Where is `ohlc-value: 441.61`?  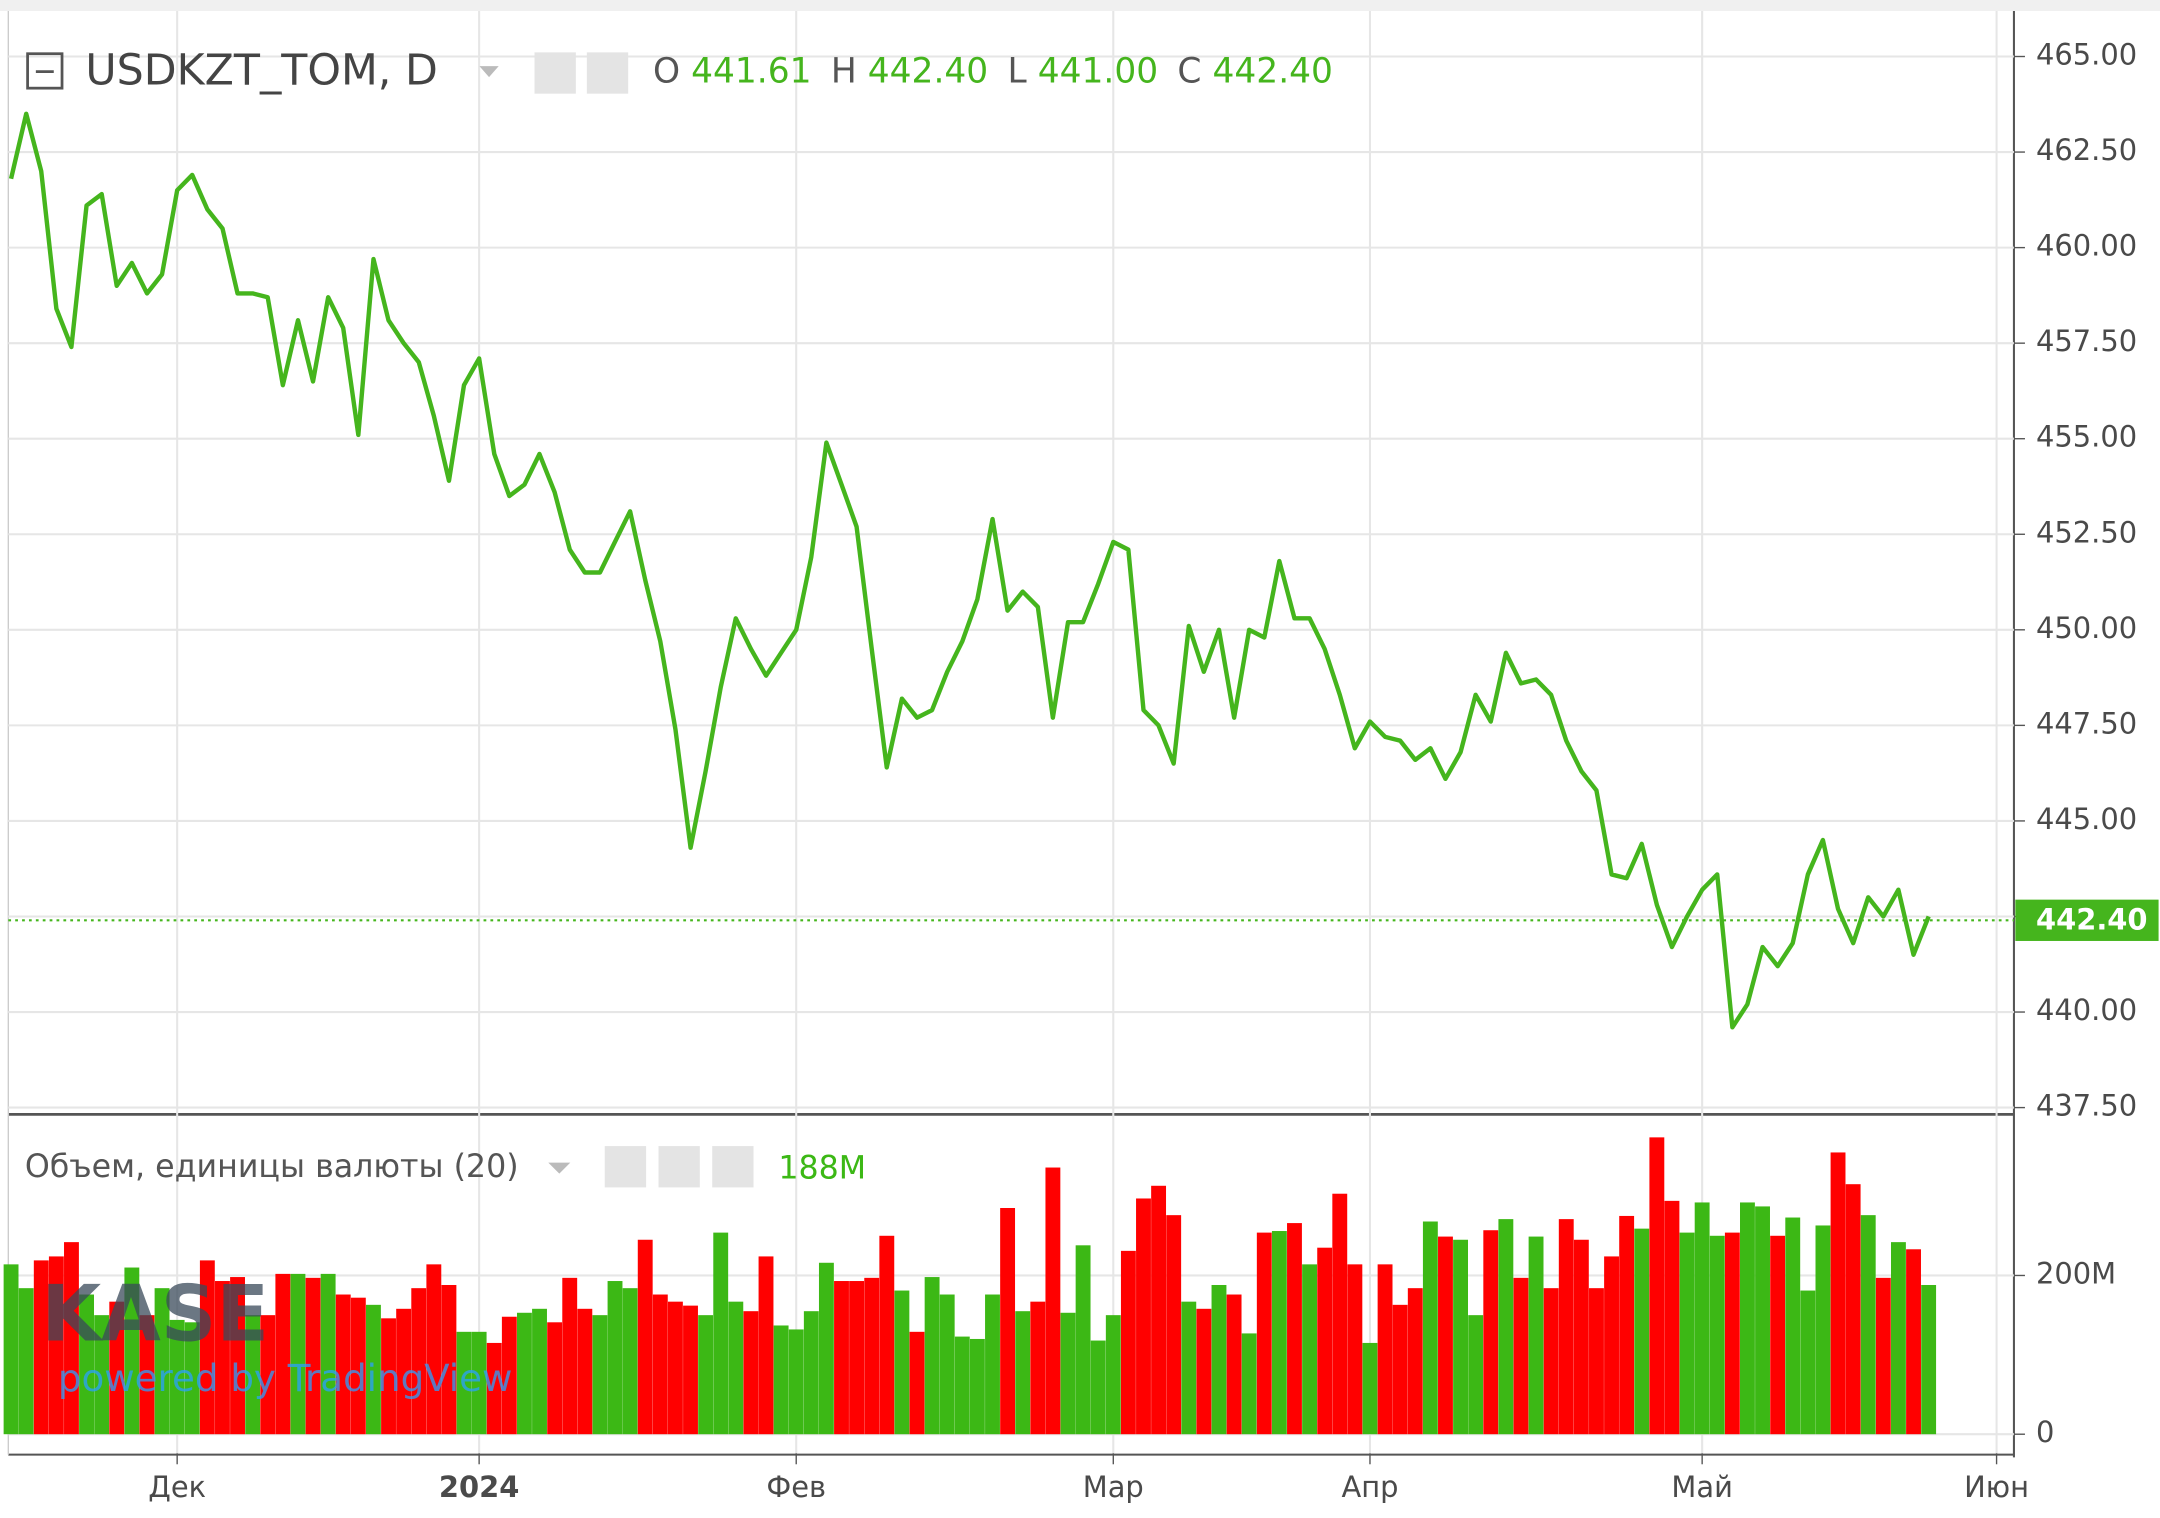
ohlc-value: 441.61 is located at coordinates (751, 72).